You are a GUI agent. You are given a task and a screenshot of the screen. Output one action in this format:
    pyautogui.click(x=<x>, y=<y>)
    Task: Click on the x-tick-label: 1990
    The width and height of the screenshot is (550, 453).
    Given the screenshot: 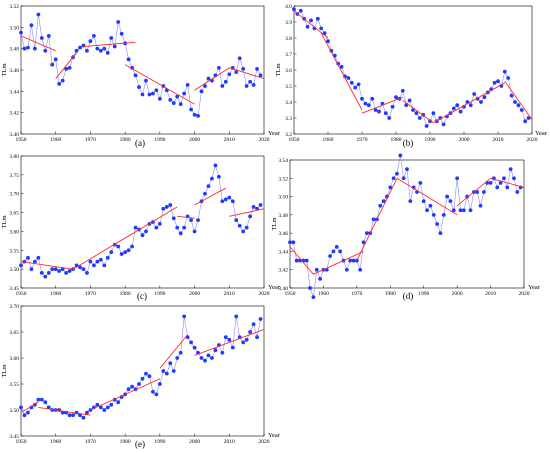 What is the action you would take?
    pyautogui.click(x=159, y=294)
    